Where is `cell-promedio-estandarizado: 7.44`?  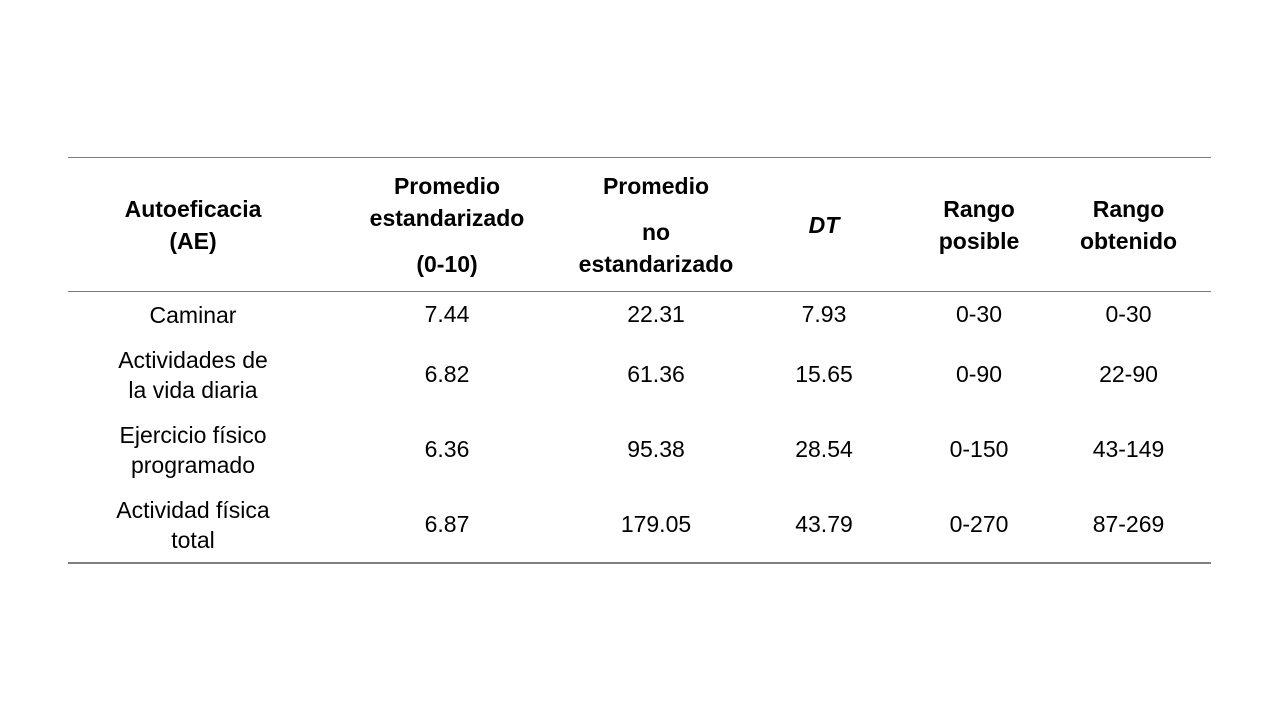
cell-promedio-estandarizado: 7.44 is located at coordinates (447, 314).